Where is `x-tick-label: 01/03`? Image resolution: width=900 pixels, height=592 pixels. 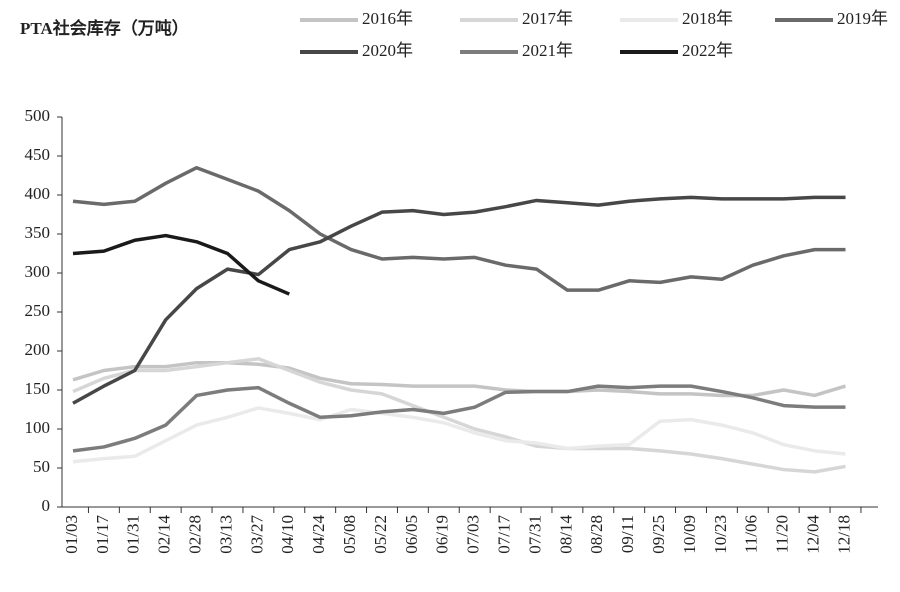 x-tick-label: 01/03 is located at coordinates (71, 534).